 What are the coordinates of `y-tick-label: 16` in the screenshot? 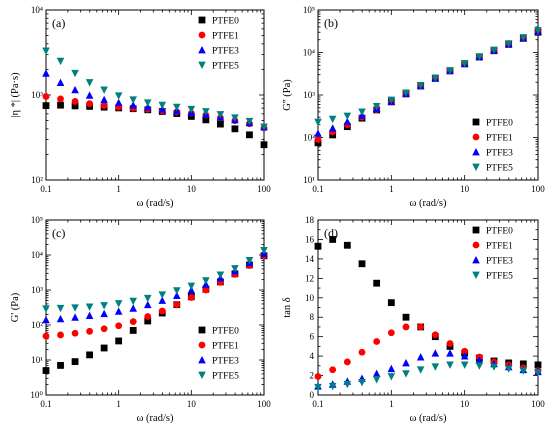 It's located at (310, 239).